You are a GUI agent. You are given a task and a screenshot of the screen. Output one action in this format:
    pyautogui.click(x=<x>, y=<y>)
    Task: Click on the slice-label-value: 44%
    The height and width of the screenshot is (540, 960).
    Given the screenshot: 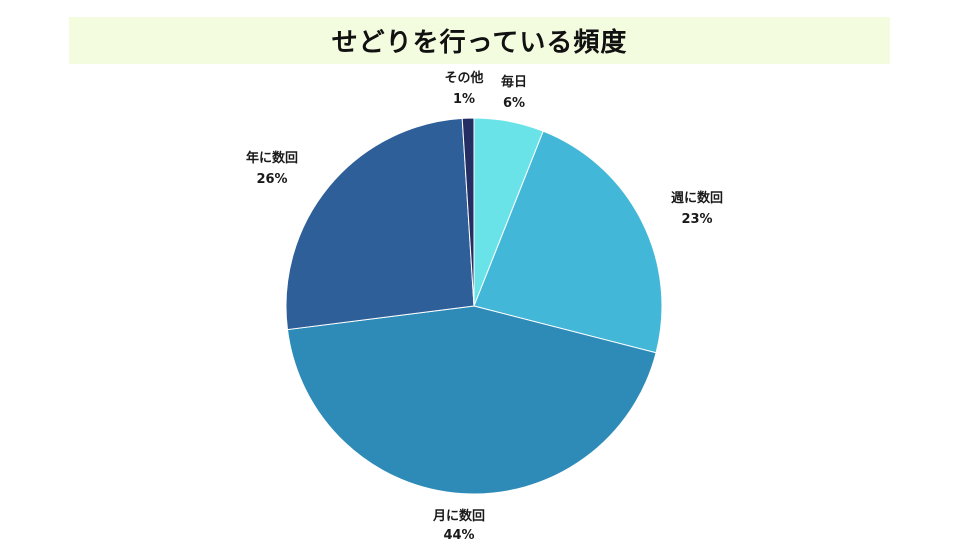 What is the action you would take?
    pyautogui.click(x=458, y=534)
    